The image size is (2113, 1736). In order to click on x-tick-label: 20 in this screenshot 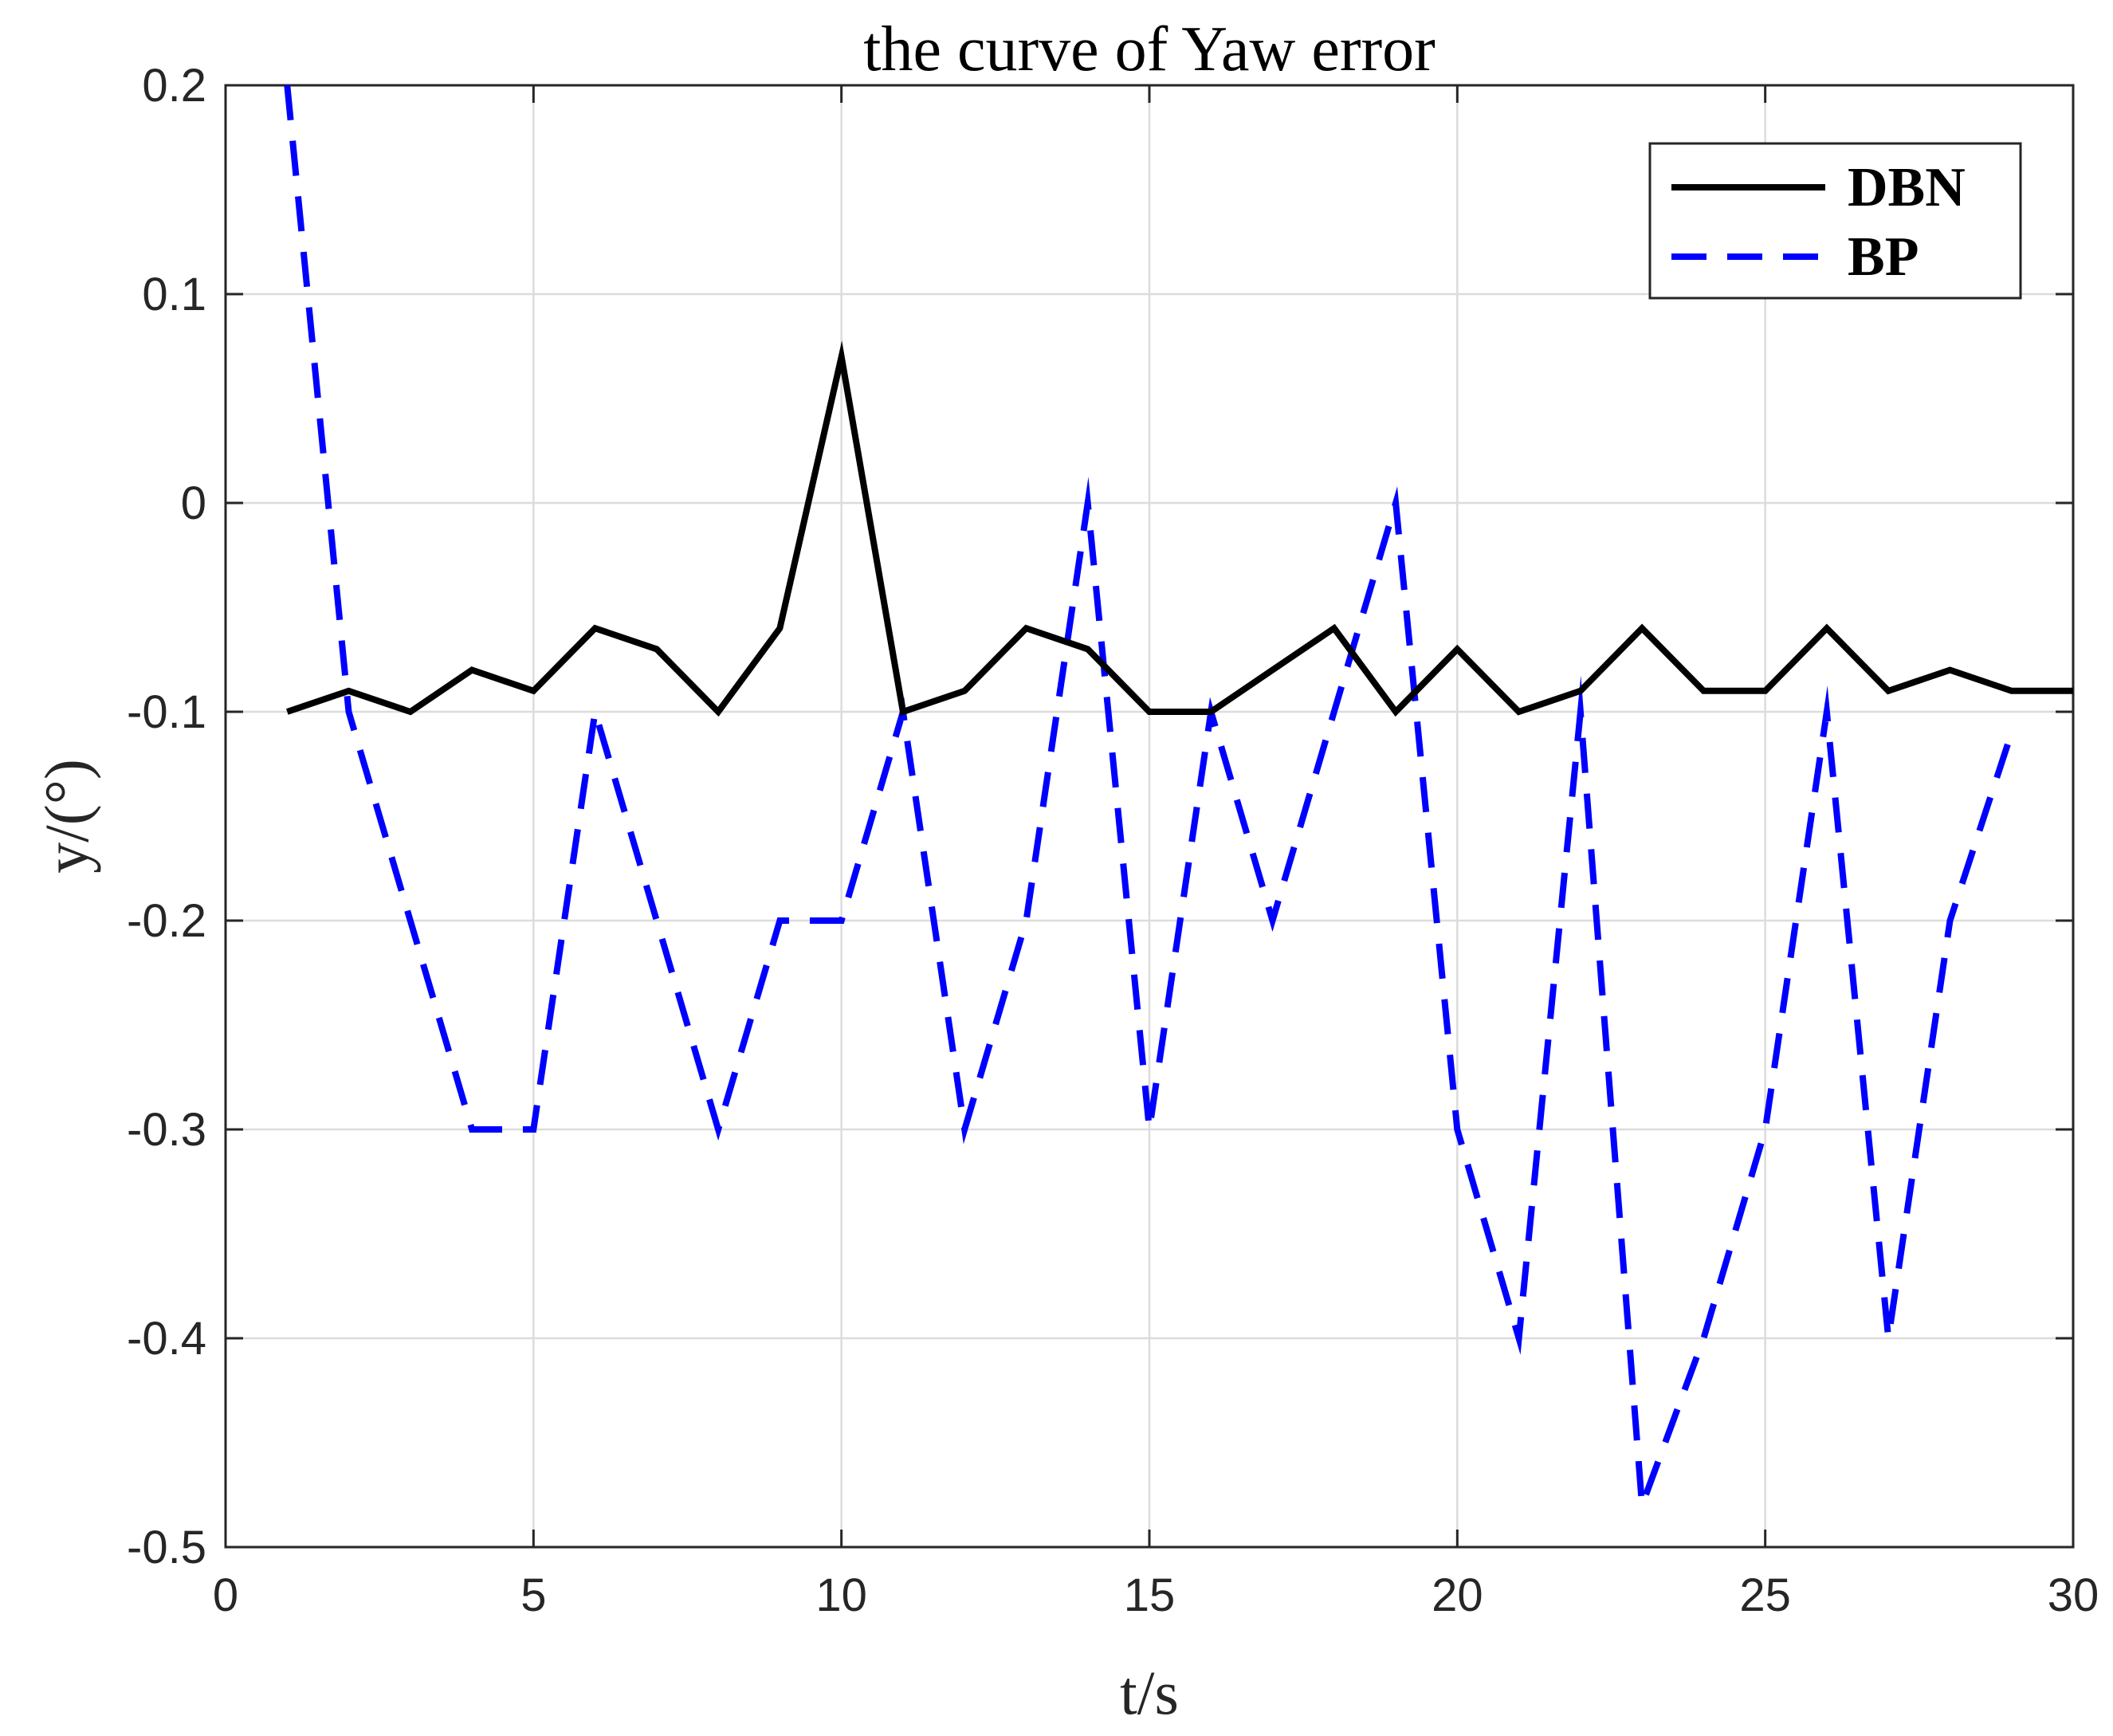, I will do `click(1457, 1595)`.